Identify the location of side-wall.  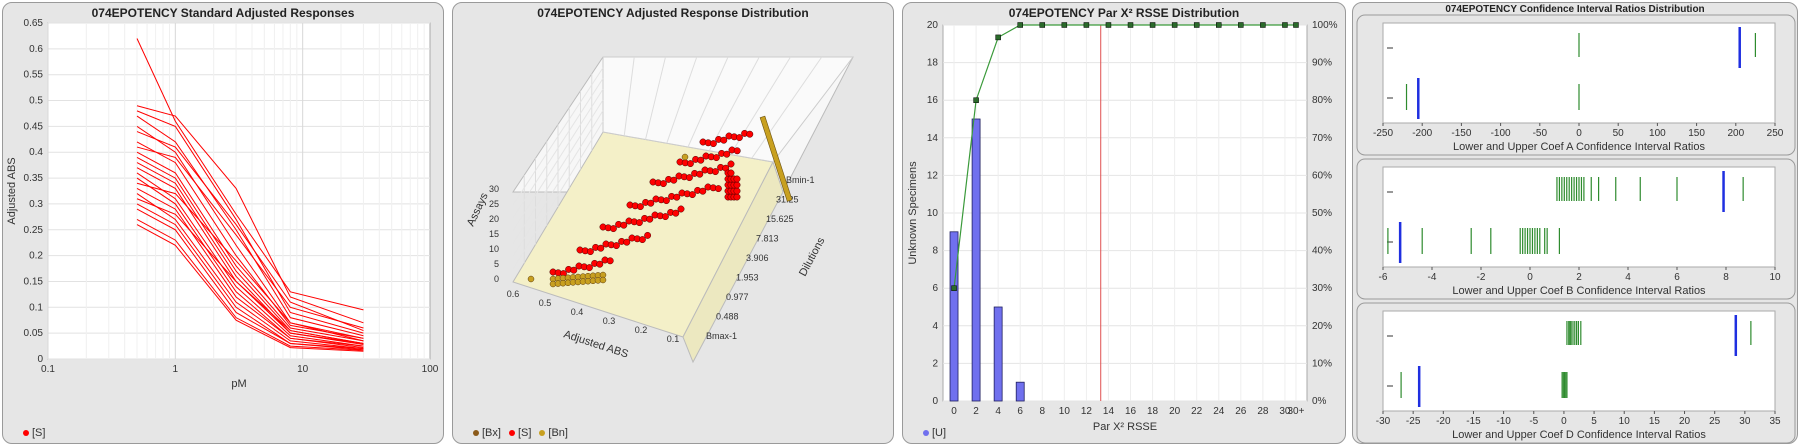
(728, 109).